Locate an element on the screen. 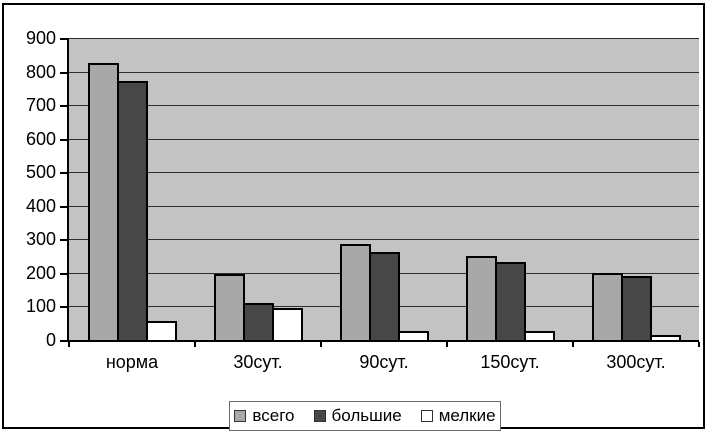  legend-item-большие: большие is located at coordinates (357, 415).